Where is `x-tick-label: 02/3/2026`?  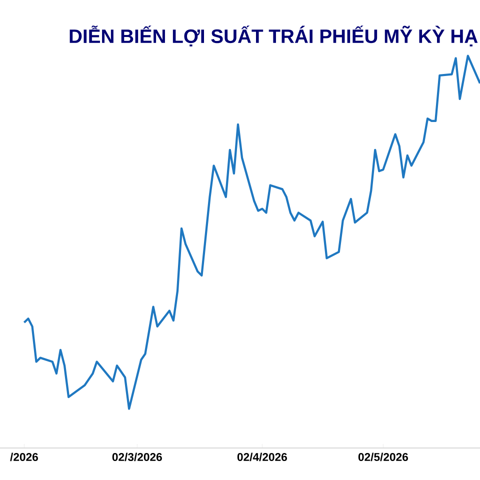 x-tick-label: 02/3/2026 is located at coordinates (137, 457).